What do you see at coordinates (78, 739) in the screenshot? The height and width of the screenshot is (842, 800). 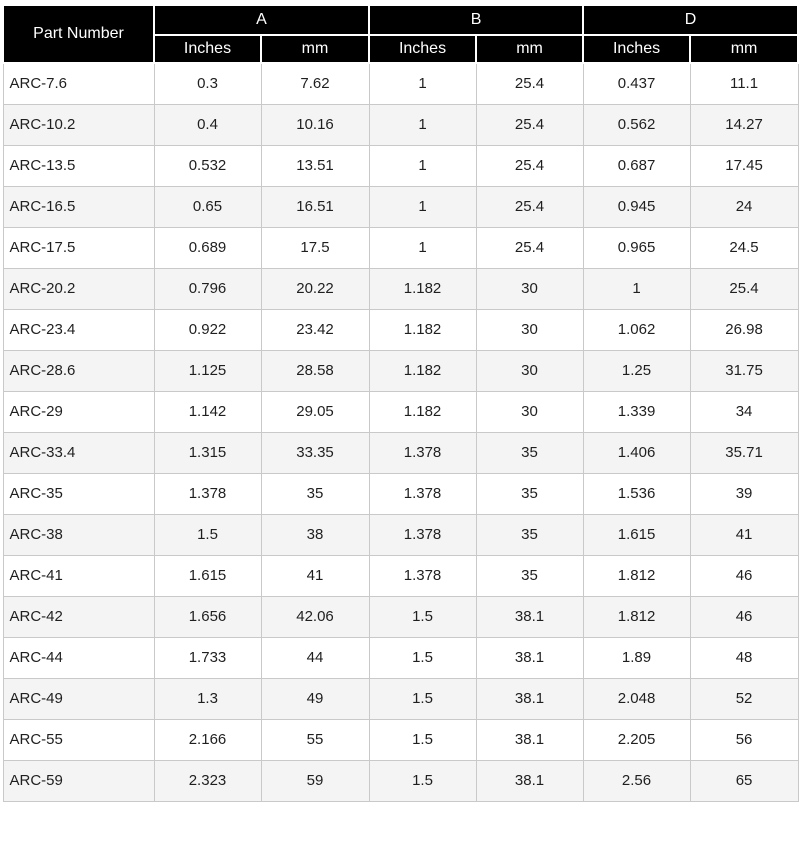 I see `part-number-cell: ARC-55` at bounding box center [78, 739].